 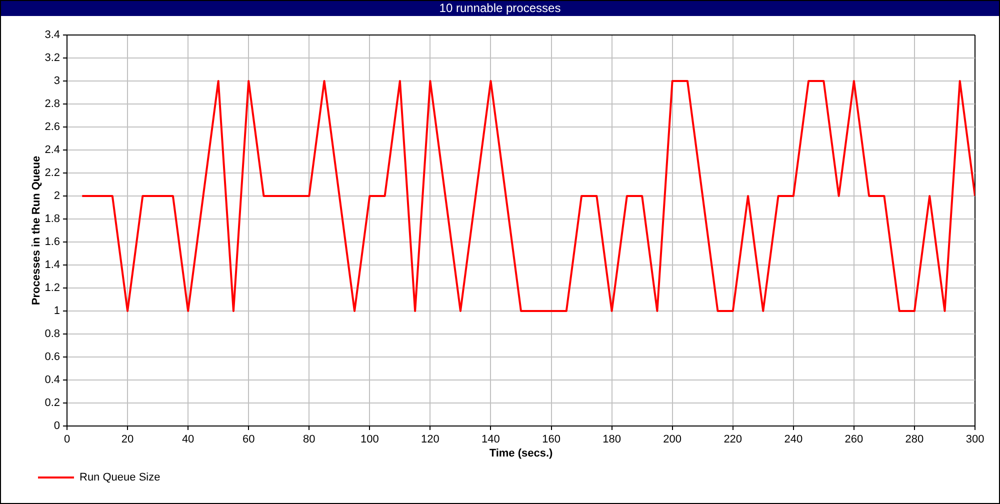 What do you see at coordinates (309, 440) in the screenshot?
I see `x-tick-label: 80` at bounding box center [309, 440].